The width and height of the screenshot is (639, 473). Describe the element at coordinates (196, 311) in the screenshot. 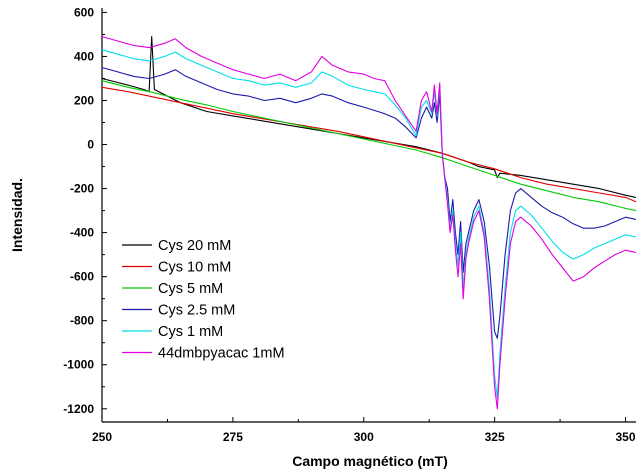

I see `legend-label: Cys 2.5 mM` at that location.